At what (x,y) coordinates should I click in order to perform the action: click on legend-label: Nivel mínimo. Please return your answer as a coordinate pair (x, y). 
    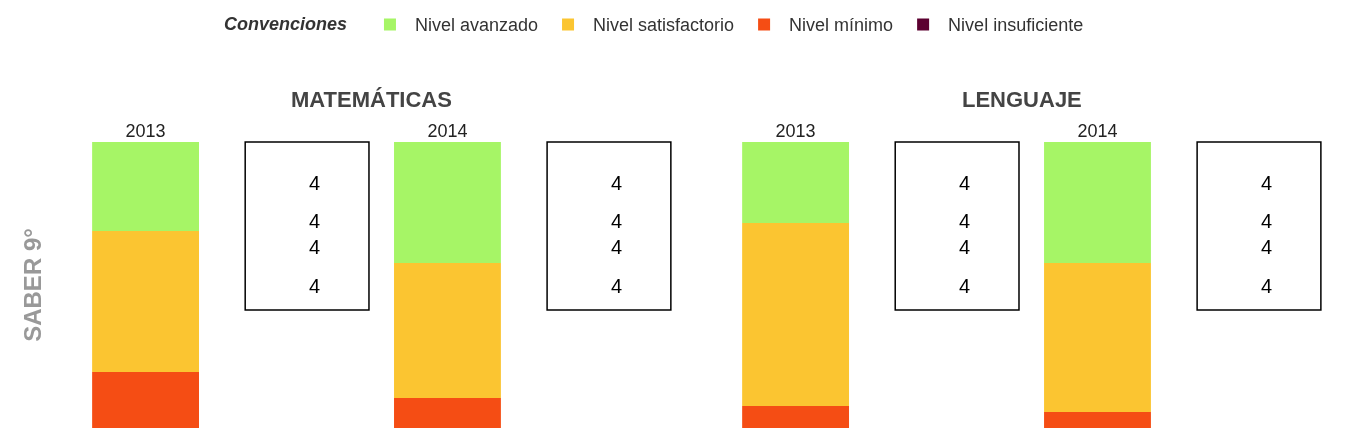
    Looking at the image, I should click on (841, 25).